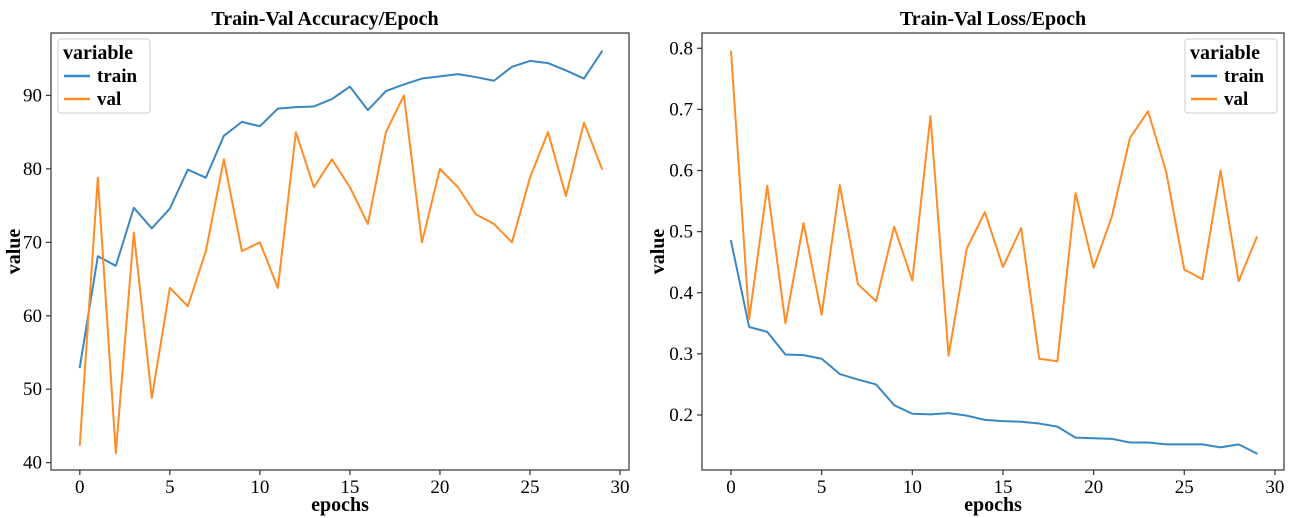  Describe the element at coordinates (681, 293) in the screenshot. I see `y-tick-label: 0.4` at that location.